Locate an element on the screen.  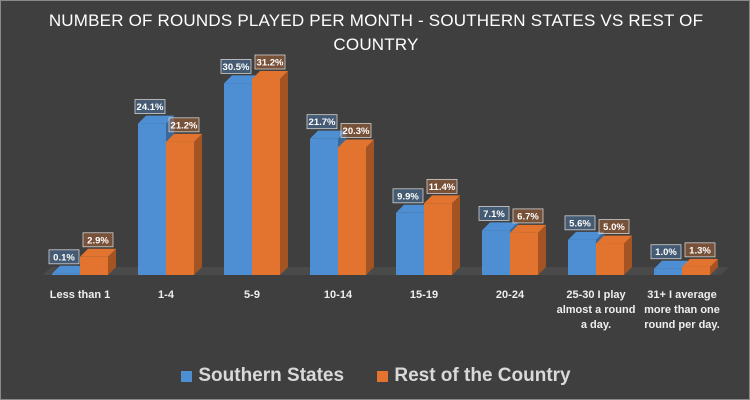
svg-text: 20.3% is located at coordinates (356, 131).